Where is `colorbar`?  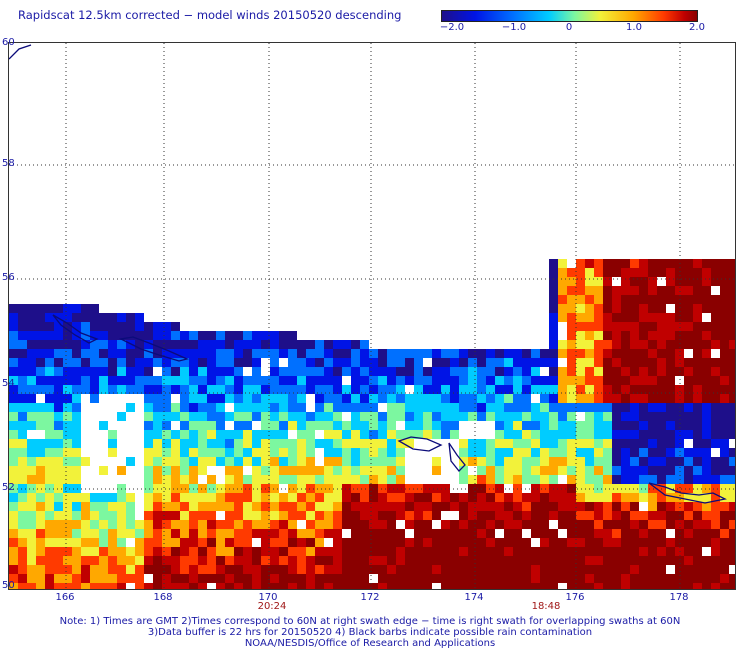 colorbar is located at coordinates (569, 16).